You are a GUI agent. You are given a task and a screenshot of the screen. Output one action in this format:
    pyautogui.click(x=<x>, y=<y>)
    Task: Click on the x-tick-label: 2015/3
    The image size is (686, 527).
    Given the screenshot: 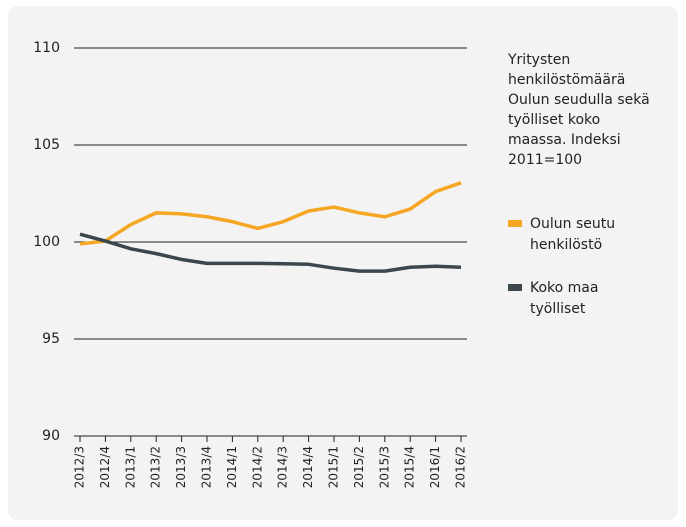 What is the action you would take?
    pyautogui.click(x=384, y=467)
    